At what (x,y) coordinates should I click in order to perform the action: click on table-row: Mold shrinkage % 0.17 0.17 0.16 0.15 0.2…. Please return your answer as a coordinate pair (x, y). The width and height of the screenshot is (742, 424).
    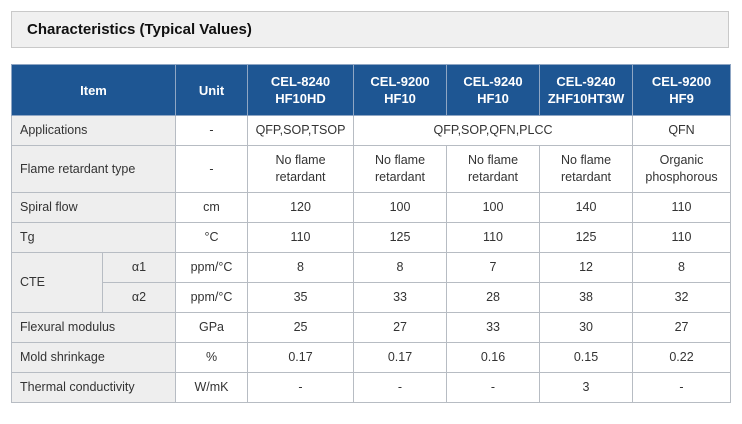
    Looking at the image, I should click on (371, 357).